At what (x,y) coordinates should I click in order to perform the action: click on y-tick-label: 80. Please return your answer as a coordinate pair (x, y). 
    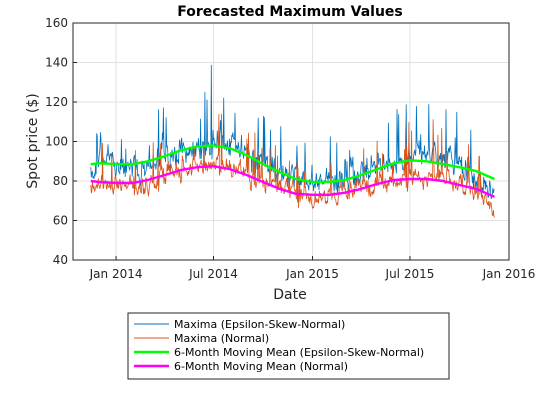
    Looking at the image, I should click on (60, 181).